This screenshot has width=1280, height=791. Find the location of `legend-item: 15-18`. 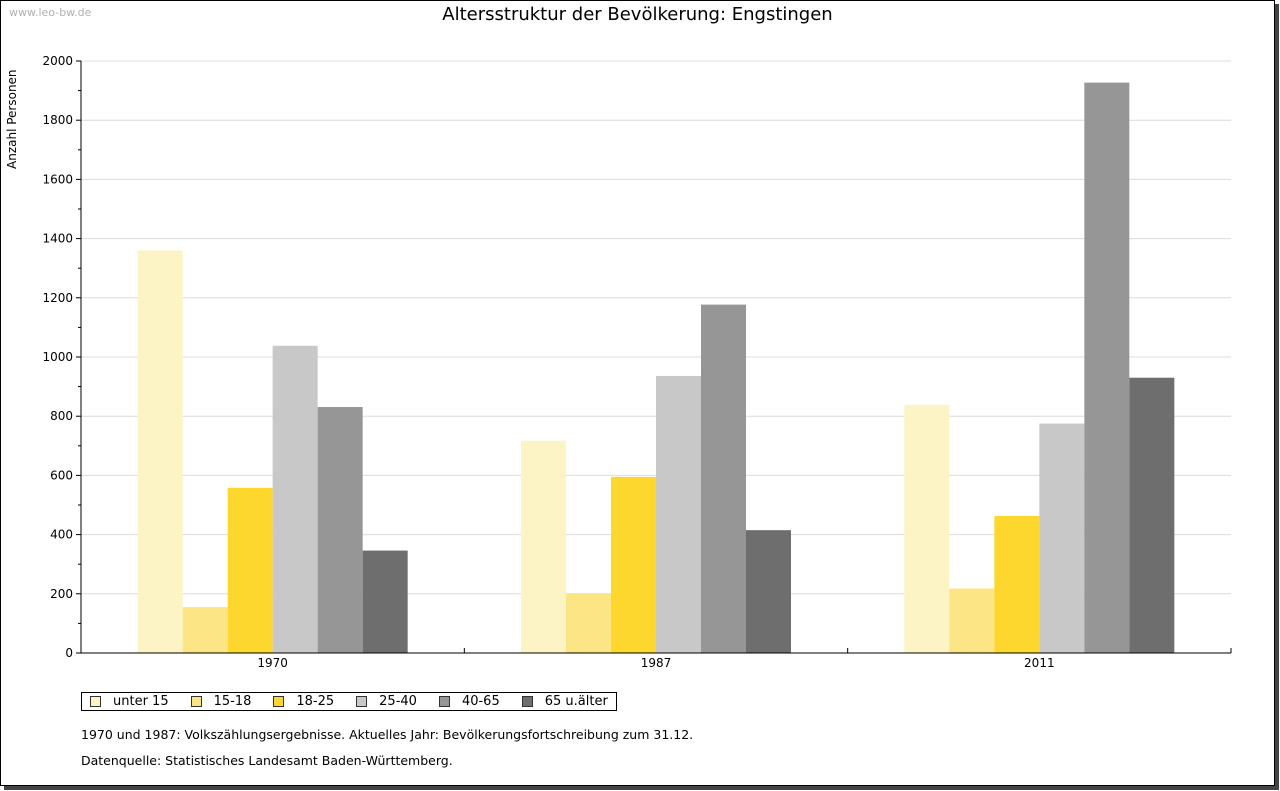

legend-item: 15-18 is located at coordinates (221, 701).